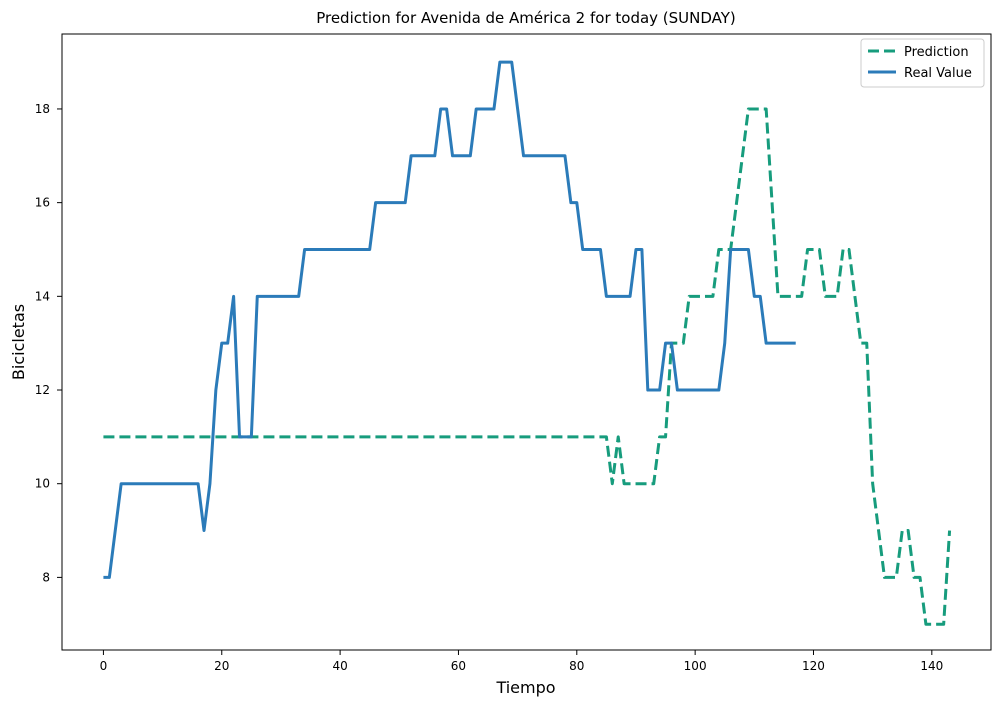  Describe the element at coordinates (813, 666) in the screenshot. I see `x-tick-label: 120` at that location.